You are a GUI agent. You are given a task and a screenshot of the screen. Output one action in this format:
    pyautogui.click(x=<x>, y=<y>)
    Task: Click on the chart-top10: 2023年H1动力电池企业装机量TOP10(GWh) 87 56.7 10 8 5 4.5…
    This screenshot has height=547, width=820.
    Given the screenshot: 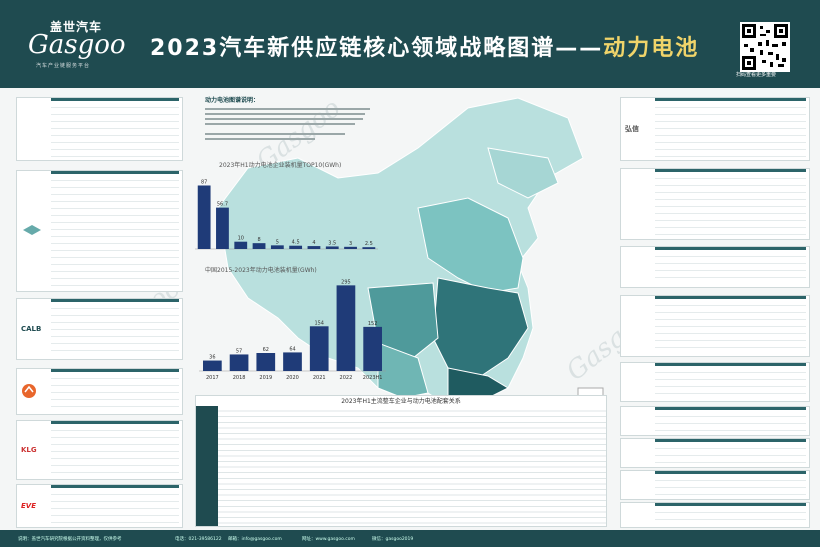 What is the action you would take?
    pyautogui.click(x=284, y=207)
    